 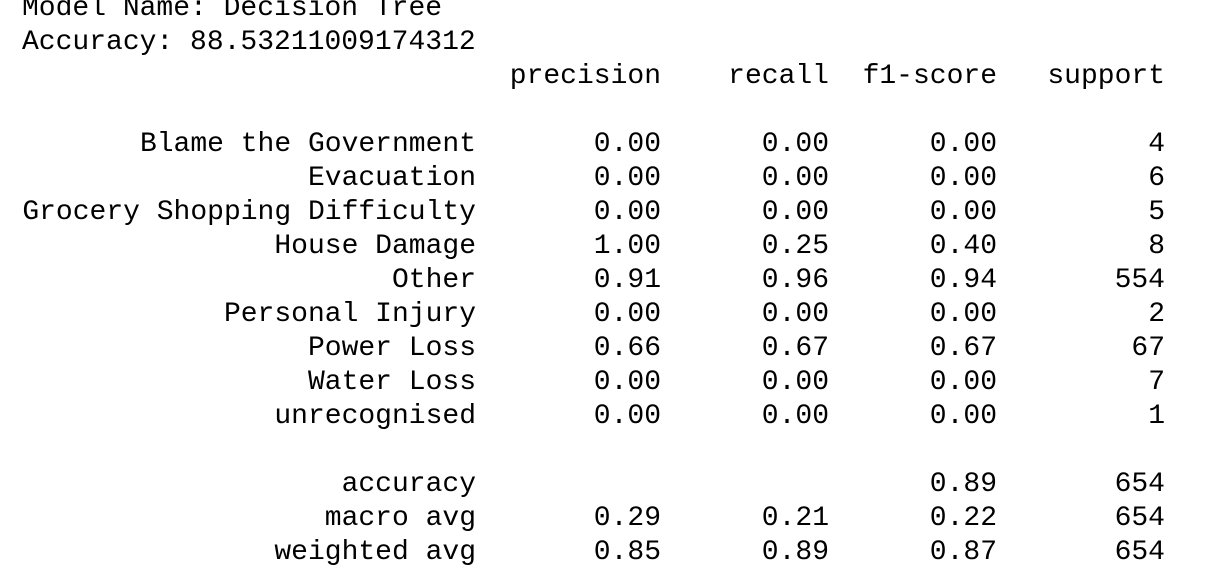 I want to click on row-label: Blame the Government, so click(x=307, y=144).